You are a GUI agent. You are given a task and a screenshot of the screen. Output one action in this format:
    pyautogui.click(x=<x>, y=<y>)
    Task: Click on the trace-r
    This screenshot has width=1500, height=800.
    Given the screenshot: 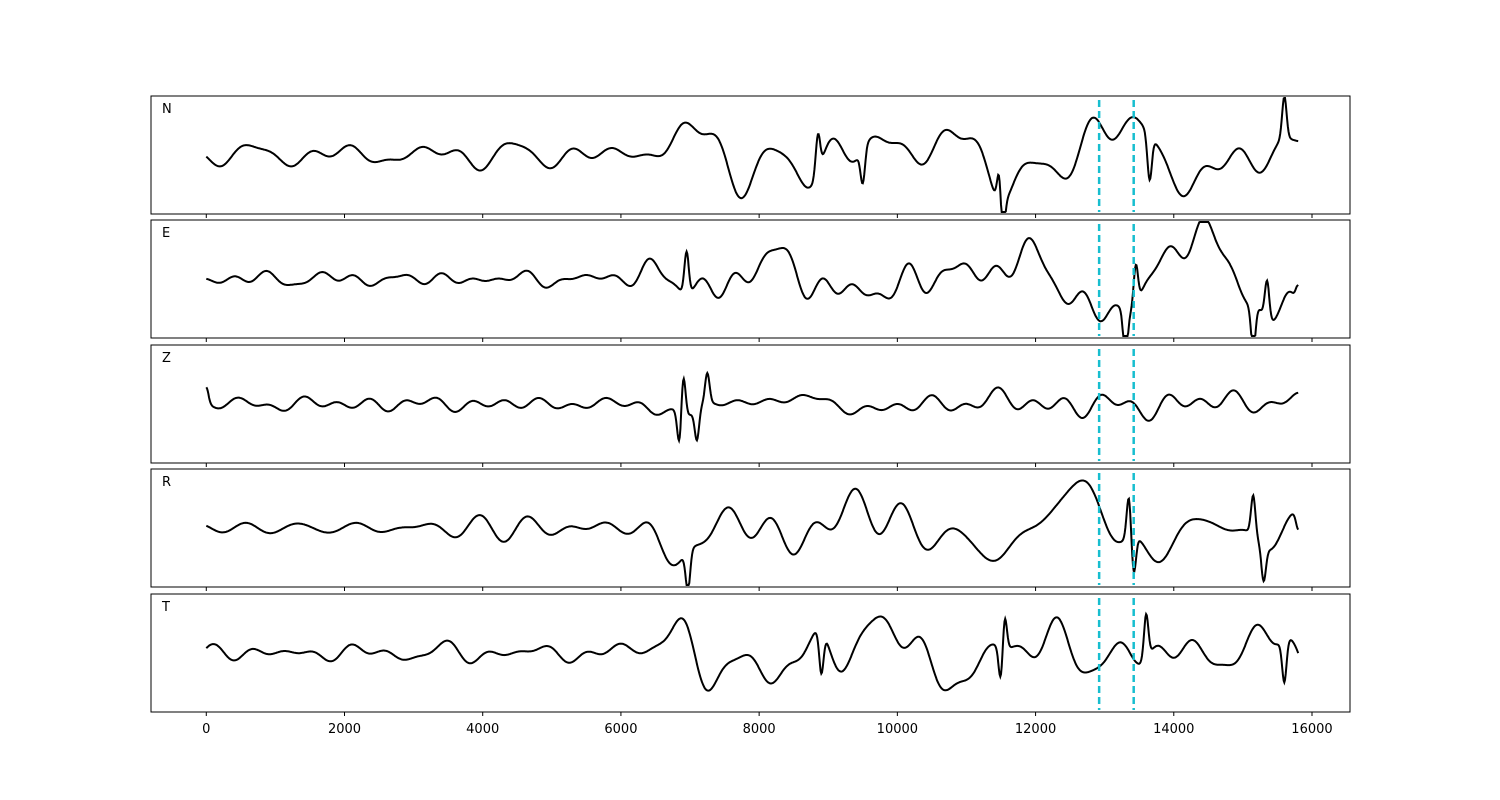 What is the action you would take?
    pyautogui.click(x=752, y=532)
    